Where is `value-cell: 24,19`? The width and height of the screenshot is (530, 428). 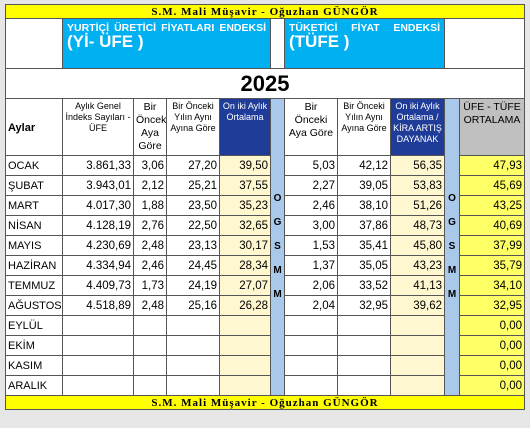 value-cell: 24,19 is located at coordinates (193, 285).